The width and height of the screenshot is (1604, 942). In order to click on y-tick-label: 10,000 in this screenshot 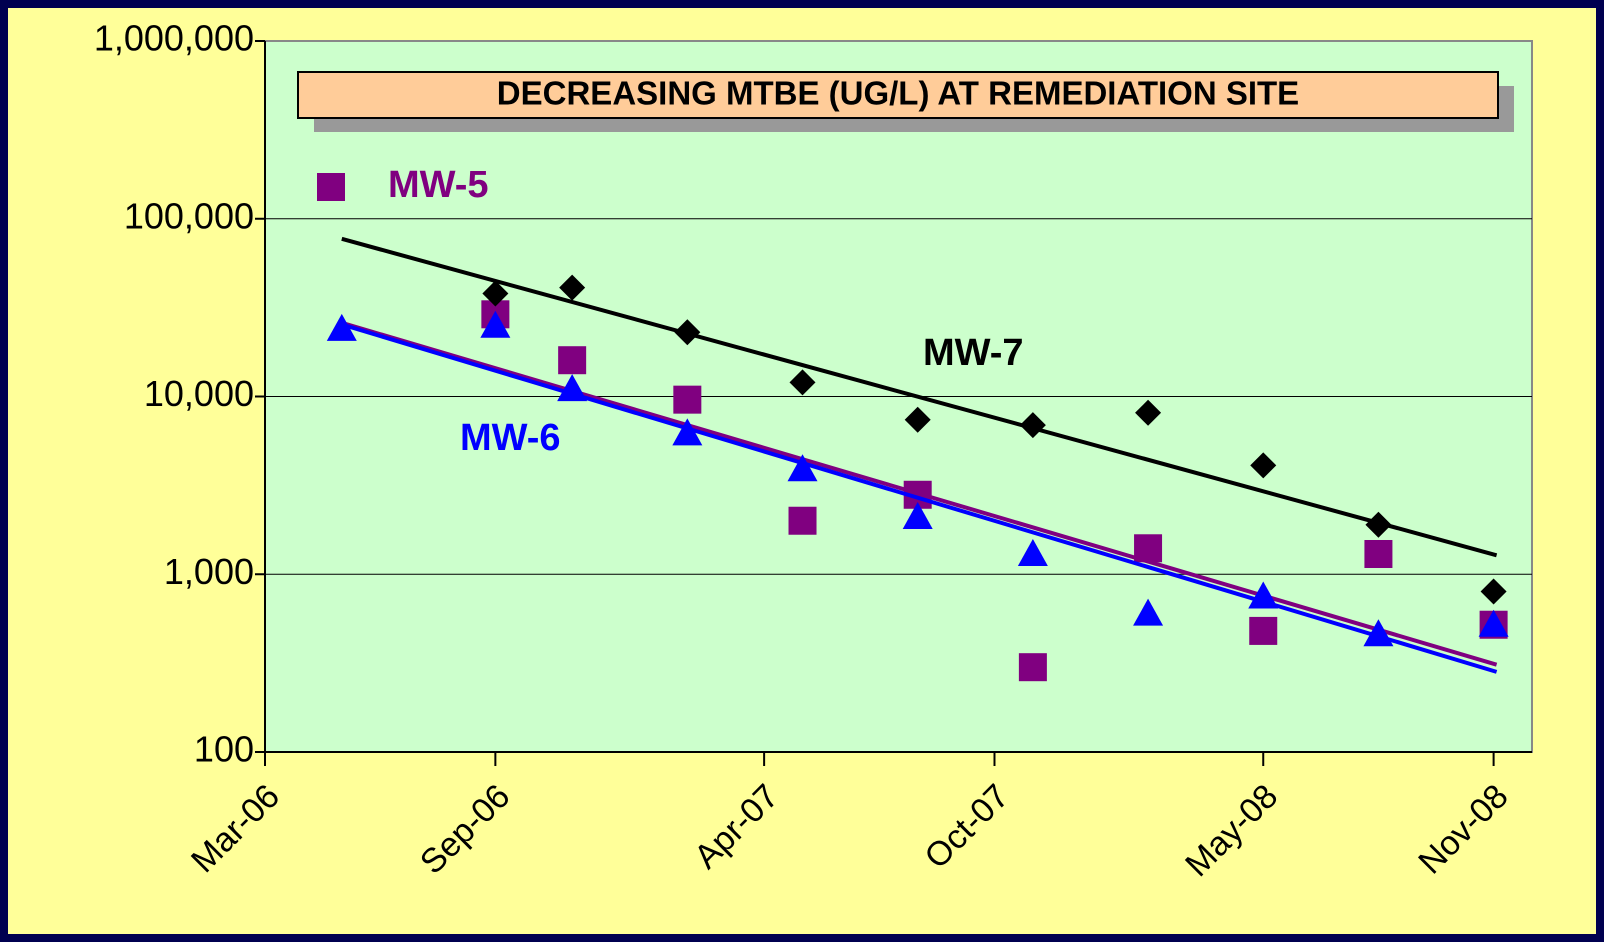, I will do `click(199, 393)`.